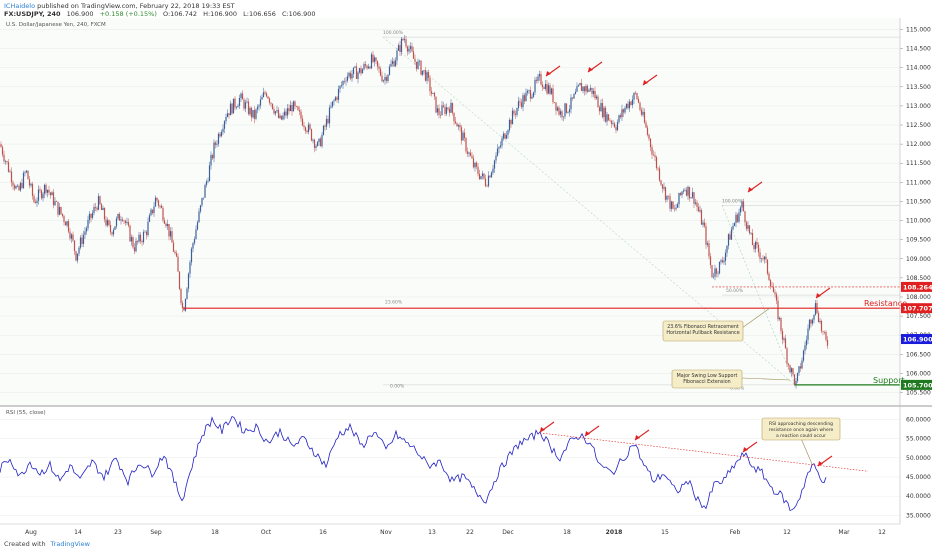 This screenshot has height=550, width=932. I want to click on support-price-badge-bg, so click(916, 384).